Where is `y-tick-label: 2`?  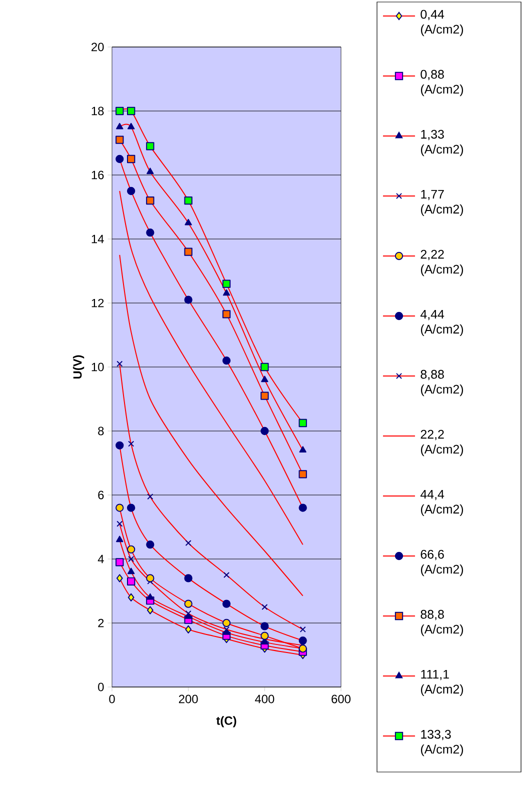
y-tick-label: 2 is located at coordinates (101, 623).